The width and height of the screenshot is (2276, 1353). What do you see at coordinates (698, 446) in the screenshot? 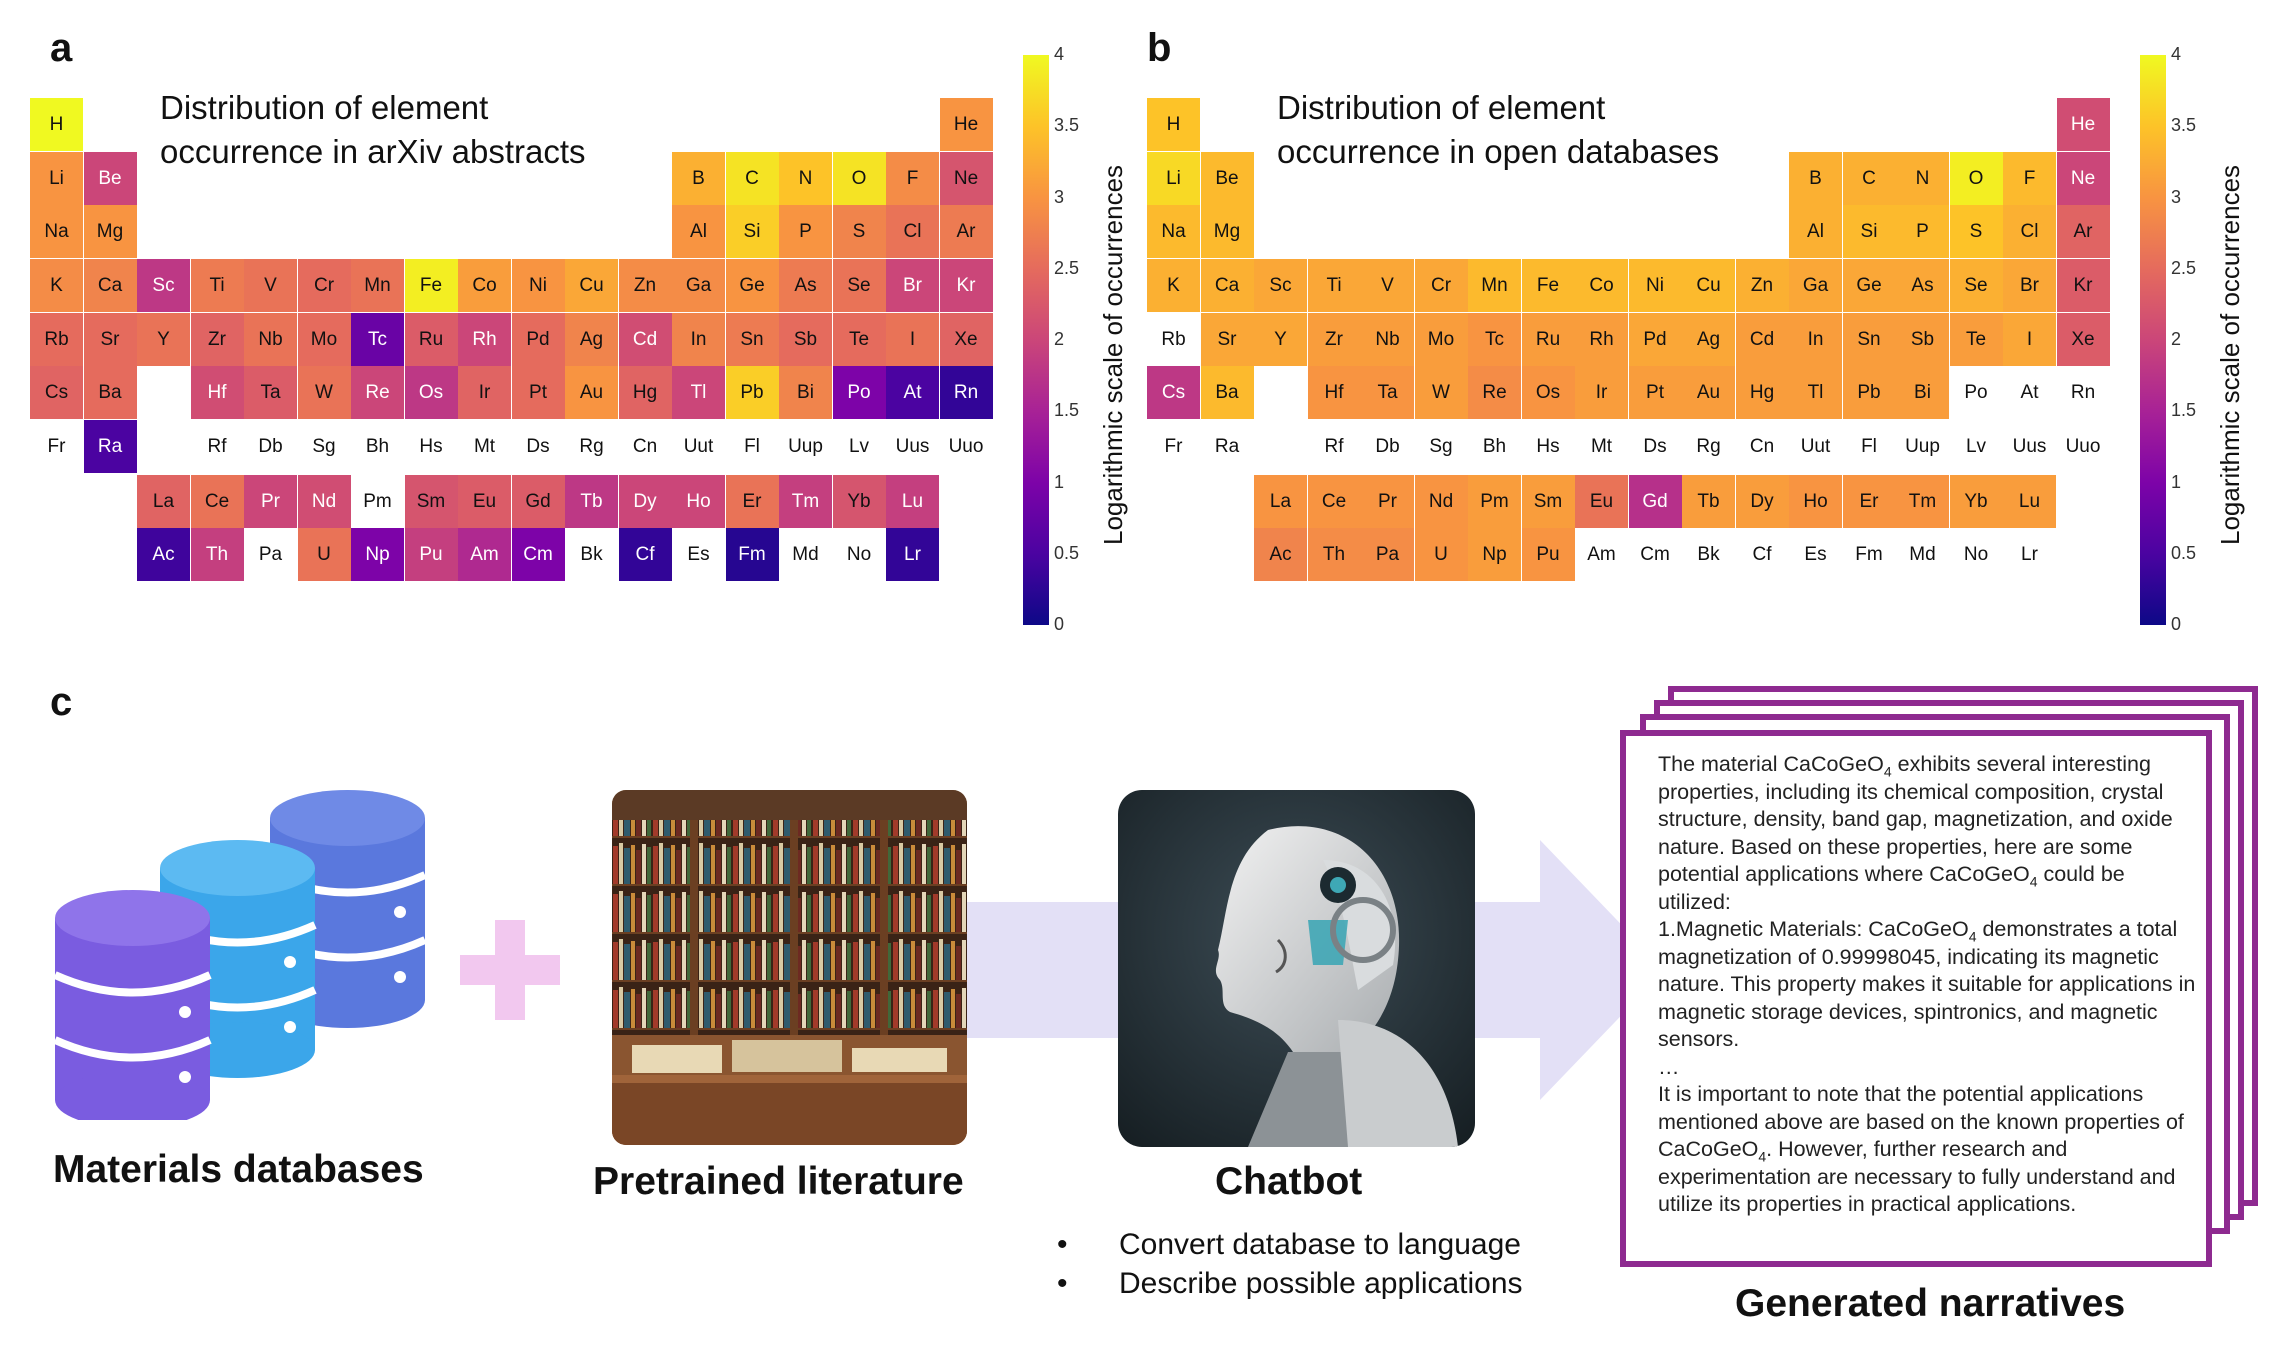
I see `element-cell-uut: Uut` at bounding box center [698, 446].